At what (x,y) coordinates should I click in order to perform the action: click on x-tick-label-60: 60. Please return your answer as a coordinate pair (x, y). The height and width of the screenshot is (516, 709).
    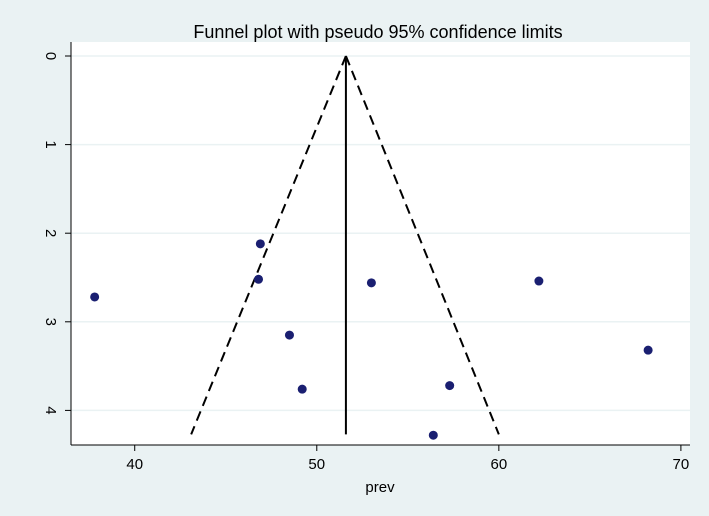
    Looking at the image, I should click on (498, 464).